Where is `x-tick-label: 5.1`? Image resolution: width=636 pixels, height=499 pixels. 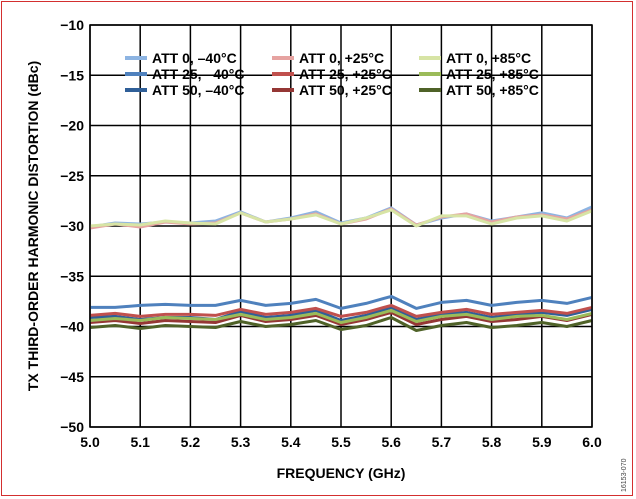 x-tick-label: 5.1 is located at coordinates (140, 442).